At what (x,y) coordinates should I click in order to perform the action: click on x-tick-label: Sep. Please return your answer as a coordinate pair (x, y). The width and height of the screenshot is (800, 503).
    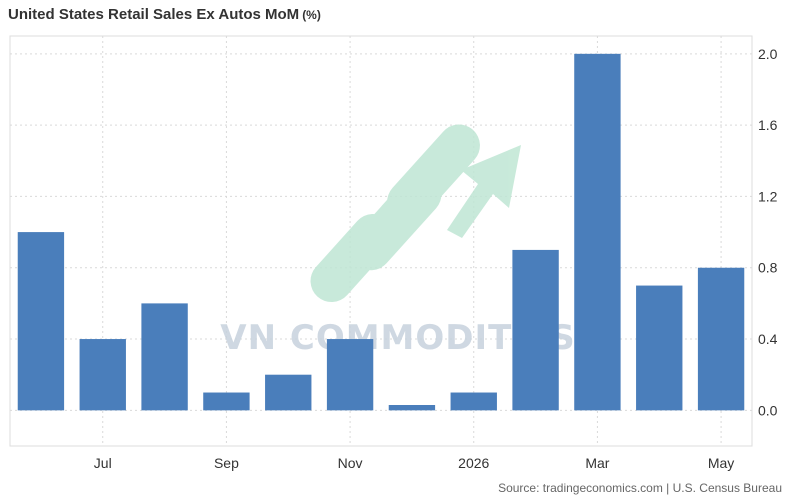
    Looking at the image, I should click on (226, 463).